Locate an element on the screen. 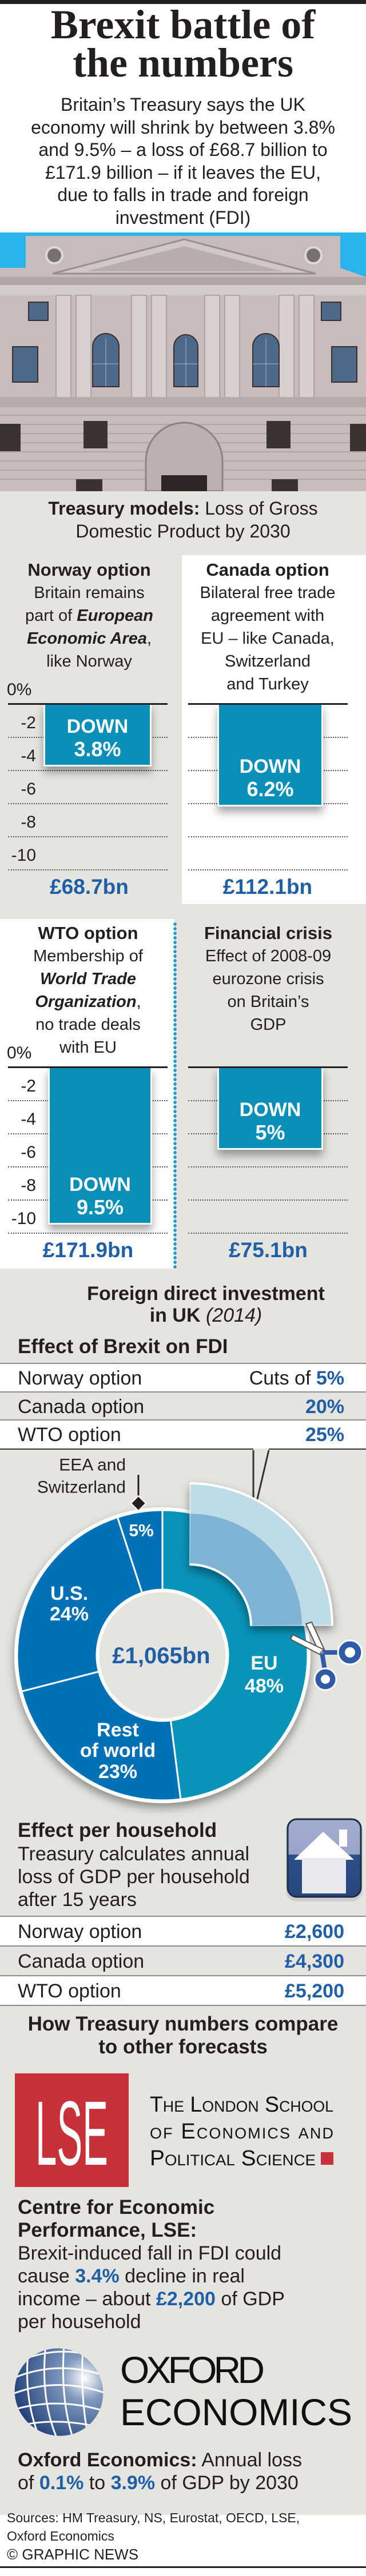 This screenshot has height=2576, width=366. subtitle-line: £171.9 billion – if it leaves the EU, is located at coordinates (183, 172).